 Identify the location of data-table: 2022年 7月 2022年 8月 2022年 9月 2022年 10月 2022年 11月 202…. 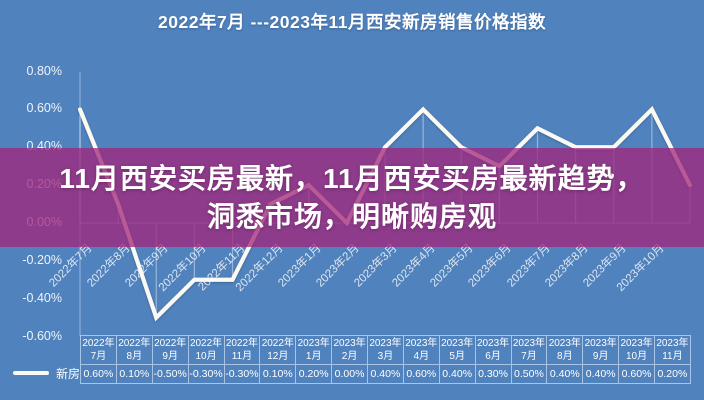
(385, 359).